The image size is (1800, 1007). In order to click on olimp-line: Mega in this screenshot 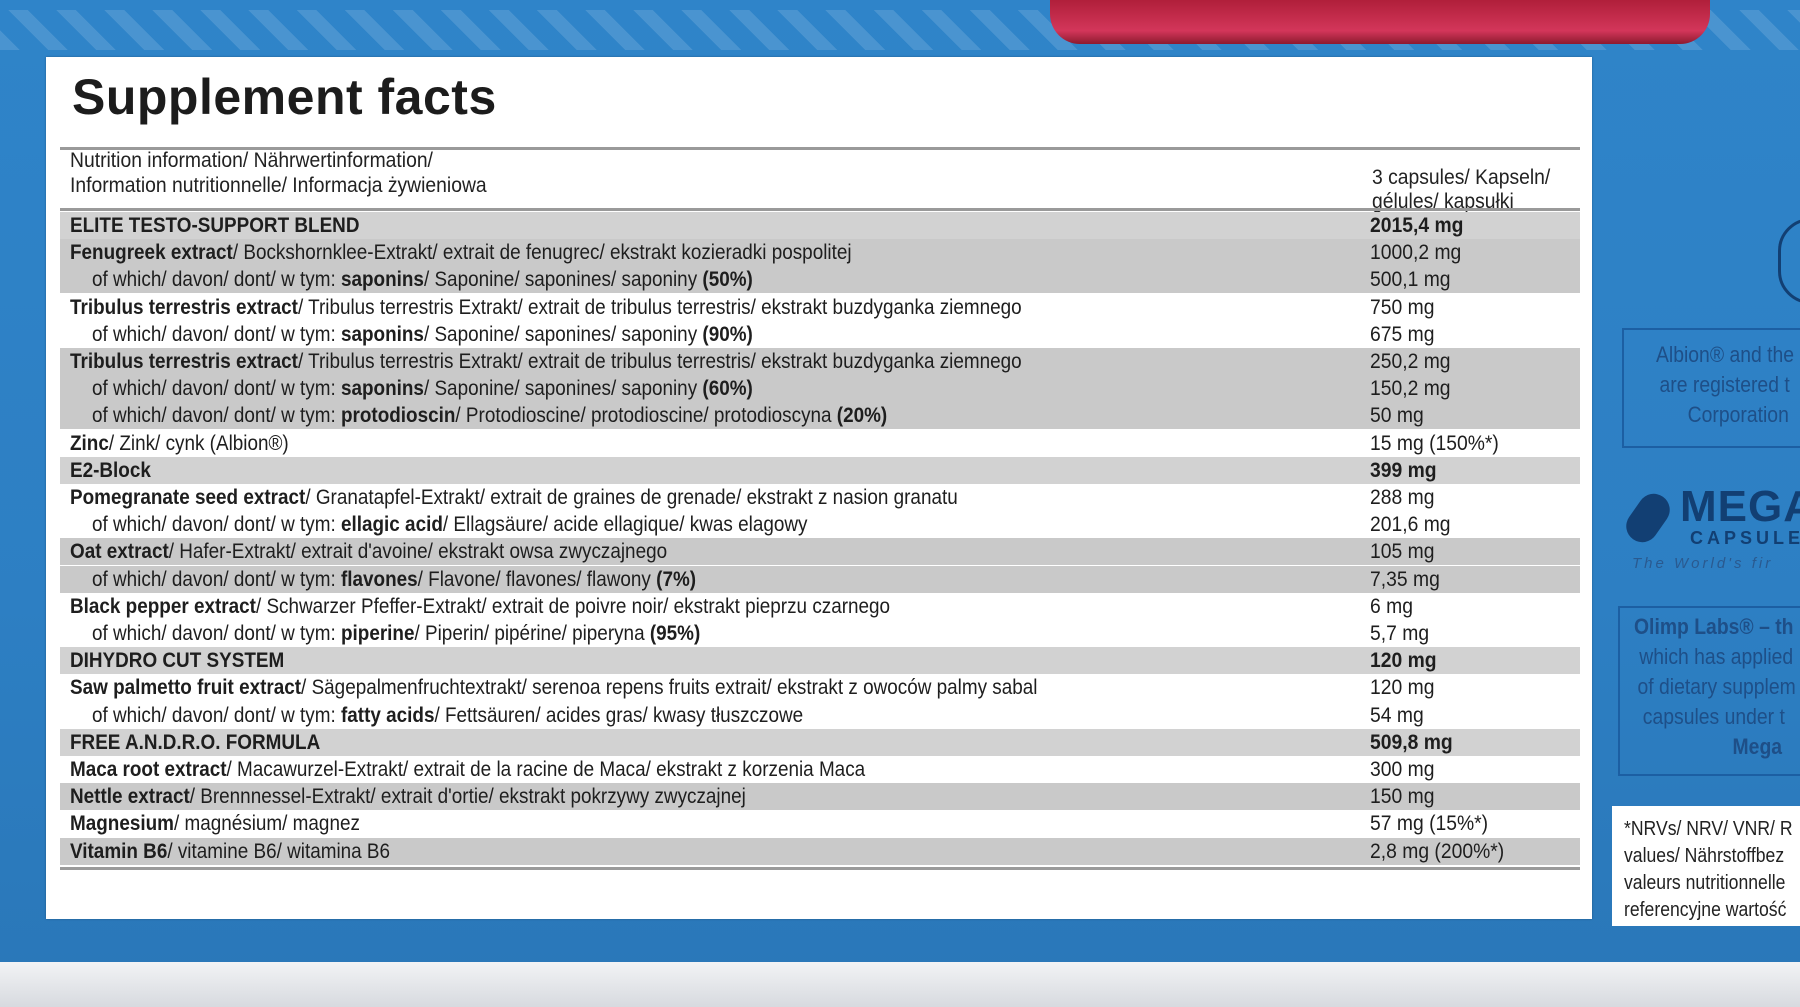, I will do `click(1757, 746)`.